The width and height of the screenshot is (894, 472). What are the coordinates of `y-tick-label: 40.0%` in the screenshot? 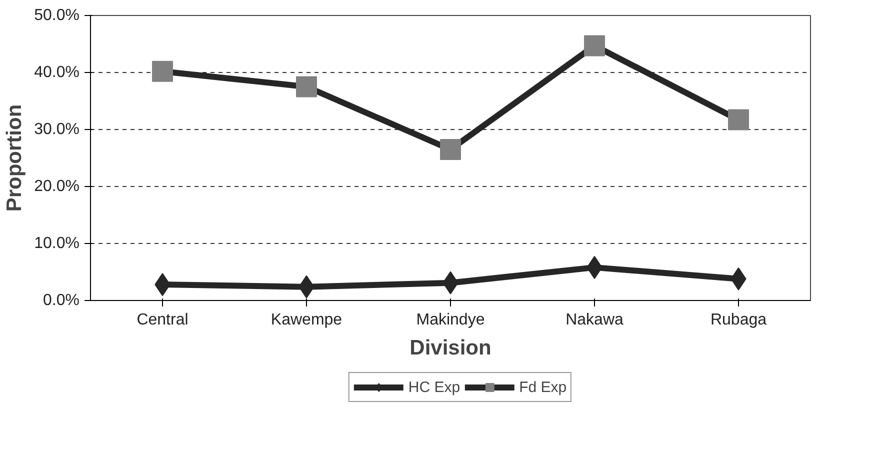 It's located at (57, 72).